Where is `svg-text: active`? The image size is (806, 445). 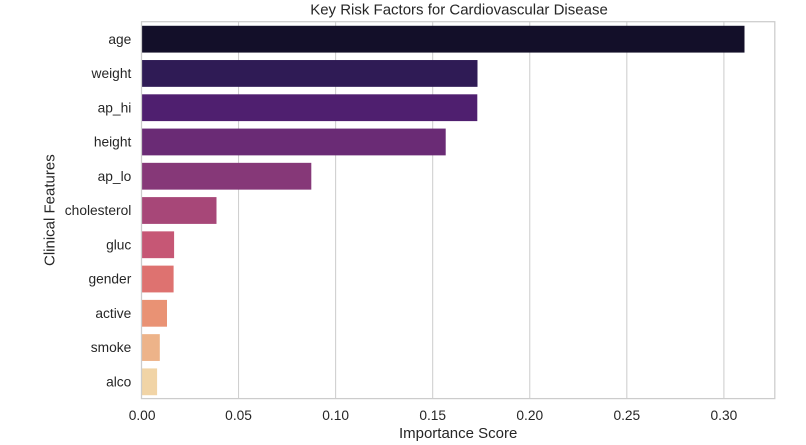
svg-text: active is located at coordinates (113, 313).